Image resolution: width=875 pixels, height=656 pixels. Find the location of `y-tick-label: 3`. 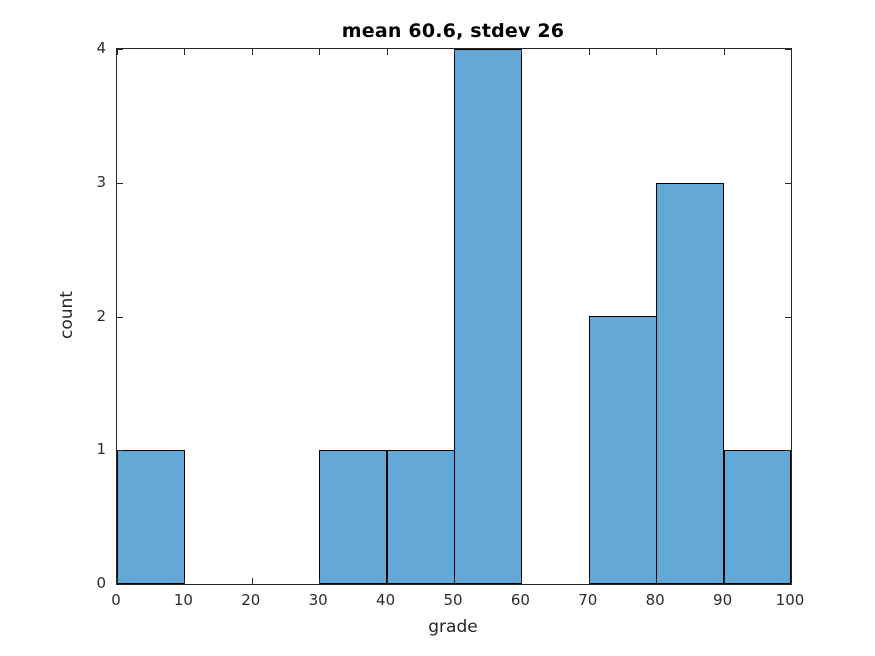

y-tick-label: 3 is located at coordinates (101, 181).